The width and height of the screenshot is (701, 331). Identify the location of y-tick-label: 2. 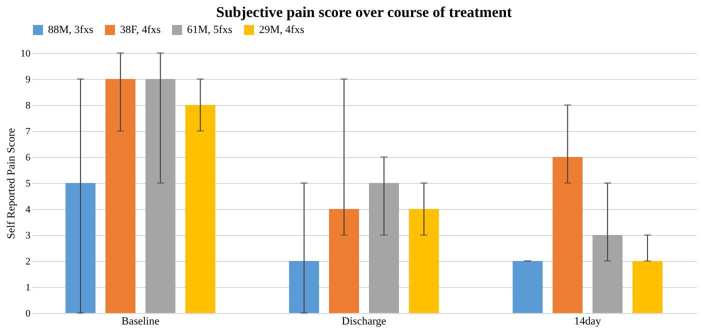
(28, 262).